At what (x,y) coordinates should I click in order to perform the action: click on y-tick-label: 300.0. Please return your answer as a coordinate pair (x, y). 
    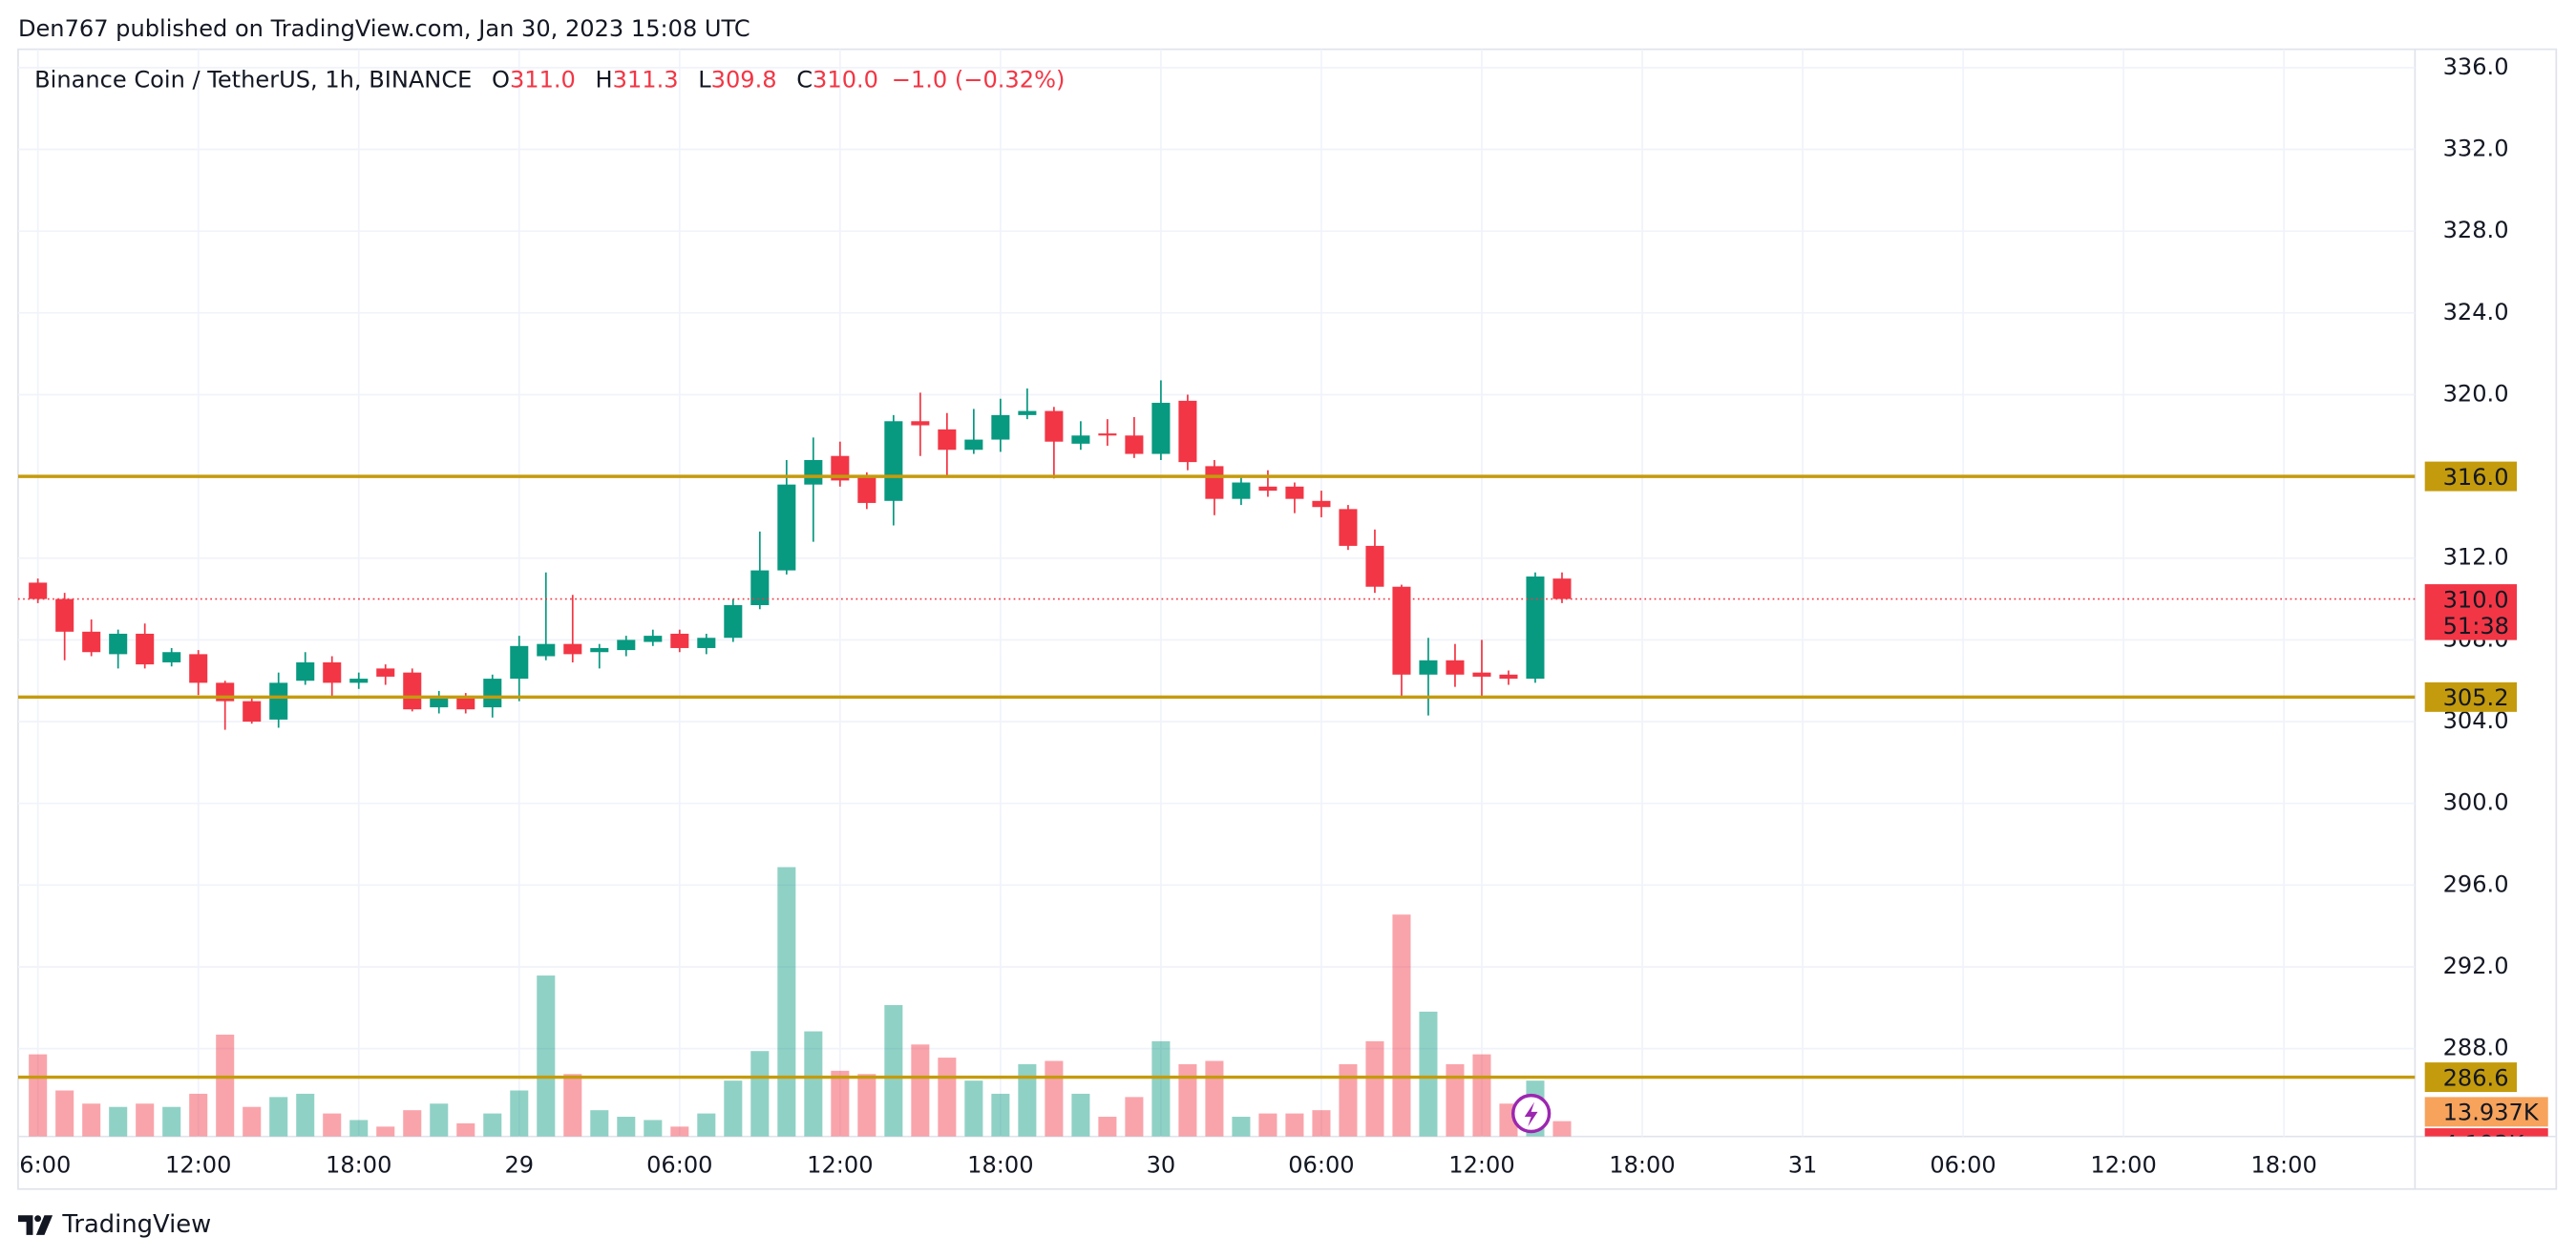
    Looking at the image, I should click on (2476, 803).